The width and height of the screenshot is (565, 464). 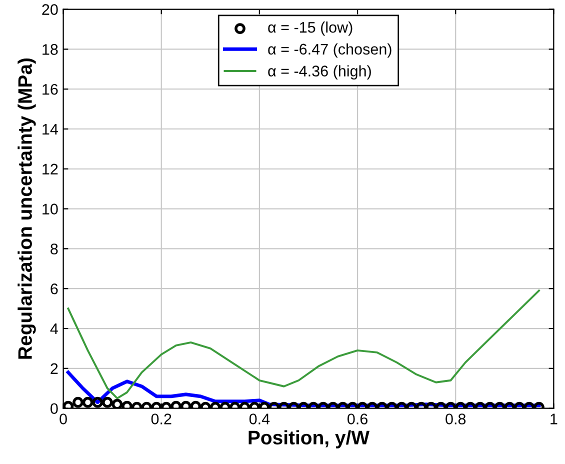 What do you see at coordinates (50, 89) in the screenshot?
I see `y-tick-label: 16` at bounding box center [50, 89].